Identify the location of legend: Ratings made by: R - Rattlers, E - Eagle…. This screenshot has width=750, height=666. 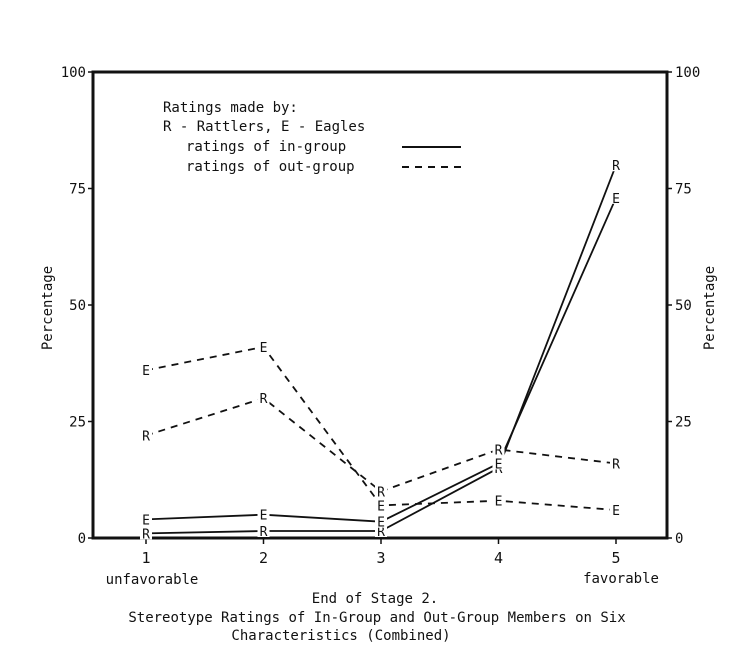
(312, 137).